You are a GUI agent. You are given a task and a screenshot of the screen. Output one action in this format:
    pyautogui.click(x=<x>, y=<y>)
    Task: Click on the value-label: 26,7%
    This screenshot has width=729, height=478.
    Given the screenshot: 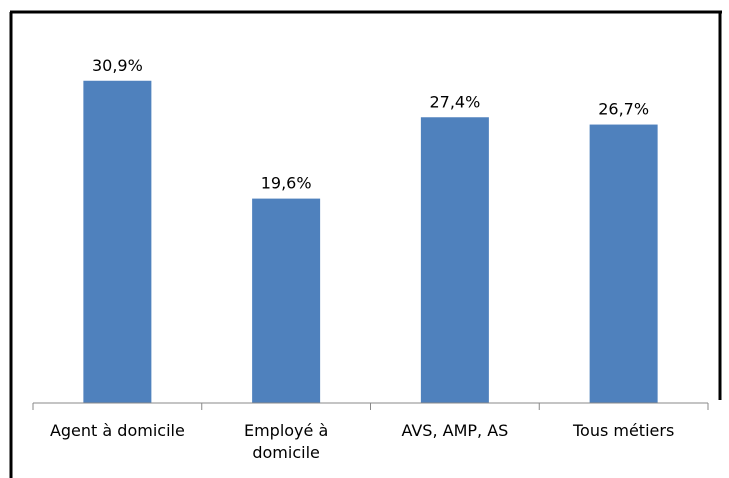 What is the action you would take?
    pyautogui.click(x=623, y=109)
    